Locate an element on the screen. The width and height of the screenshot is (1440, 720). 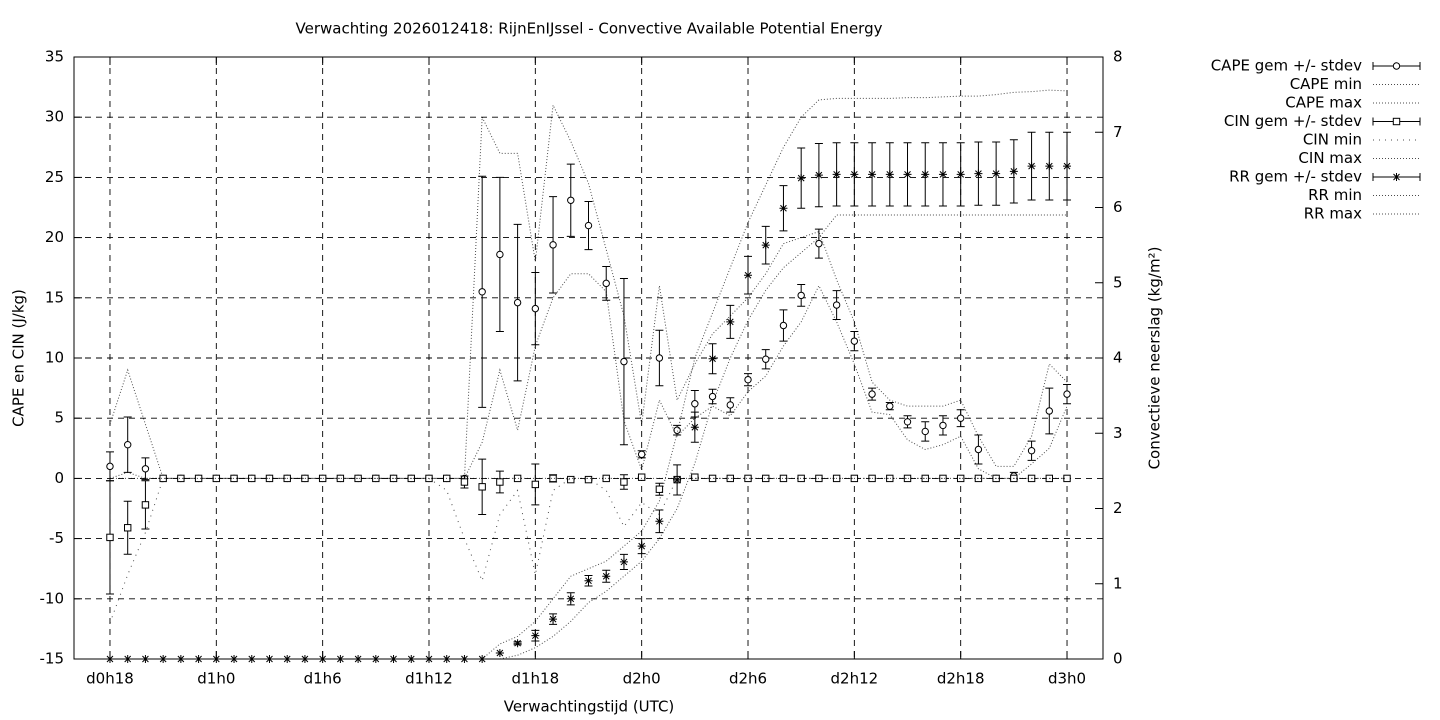
x-tick-label: d1h6 is located at coordinates (323, 679).